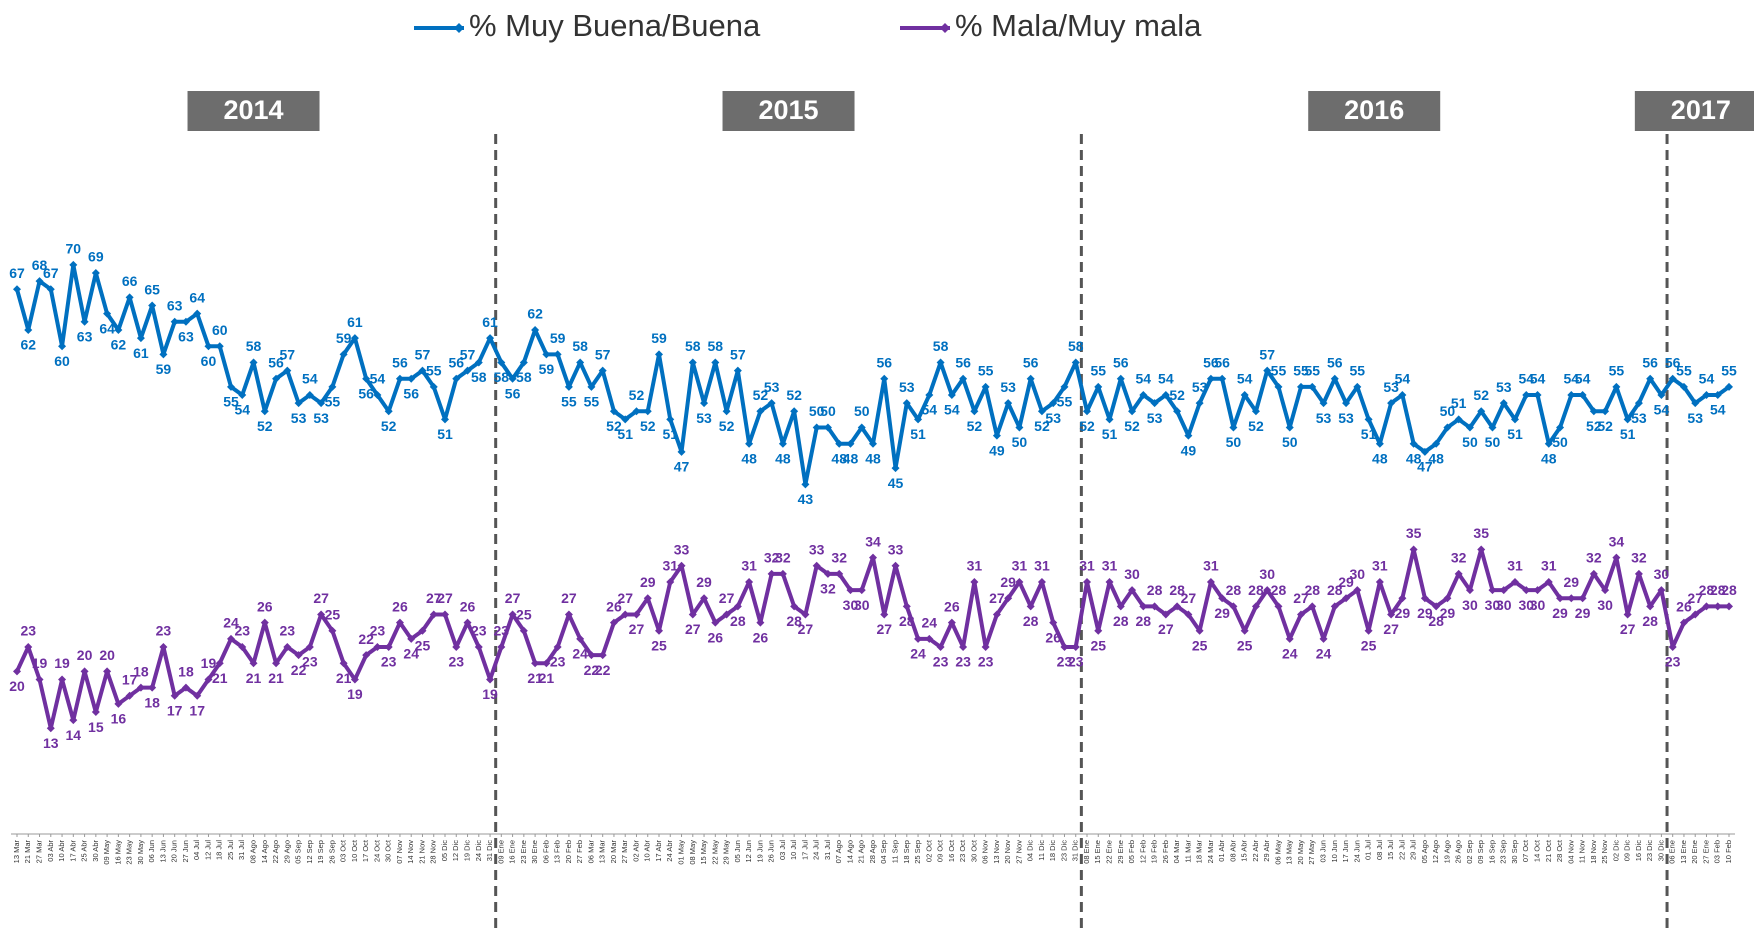 Image resolution: width=1754 pixels, height=930 pixels. What do you see at coordinates (682, 467) in the screenshot?
I see `data-label: 47` at bounding box center [682, 467].